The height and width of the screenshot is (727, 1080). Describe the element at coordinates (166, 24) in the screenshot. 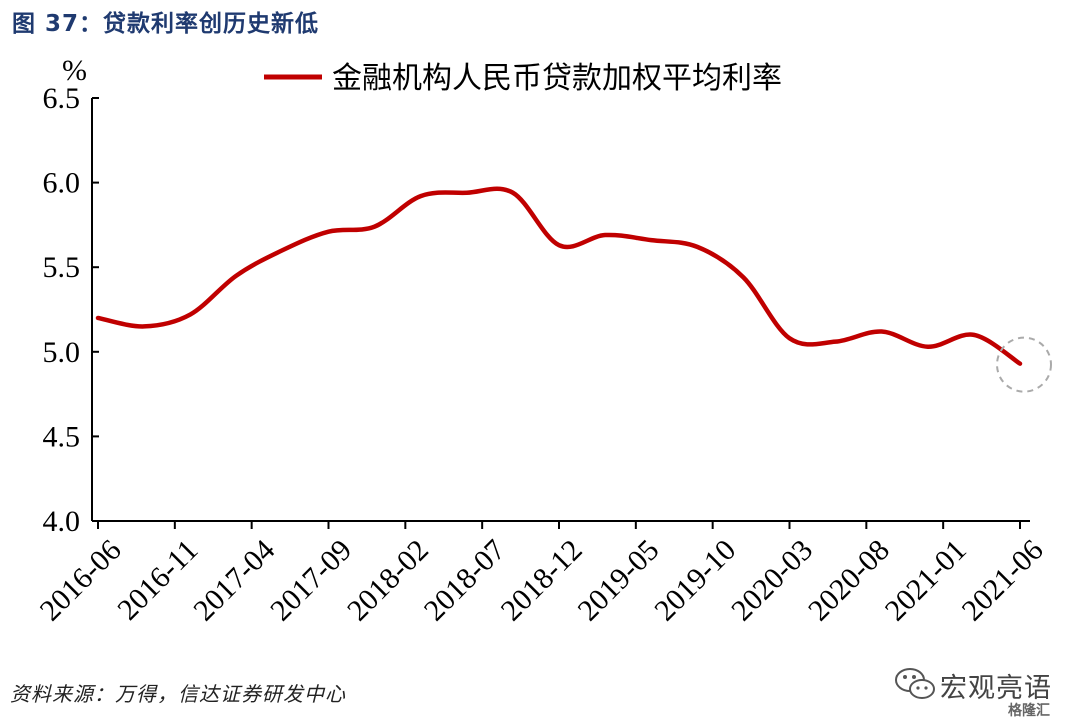

I see `figure-title: 图 37：贷款利率创历史新低` at that location.